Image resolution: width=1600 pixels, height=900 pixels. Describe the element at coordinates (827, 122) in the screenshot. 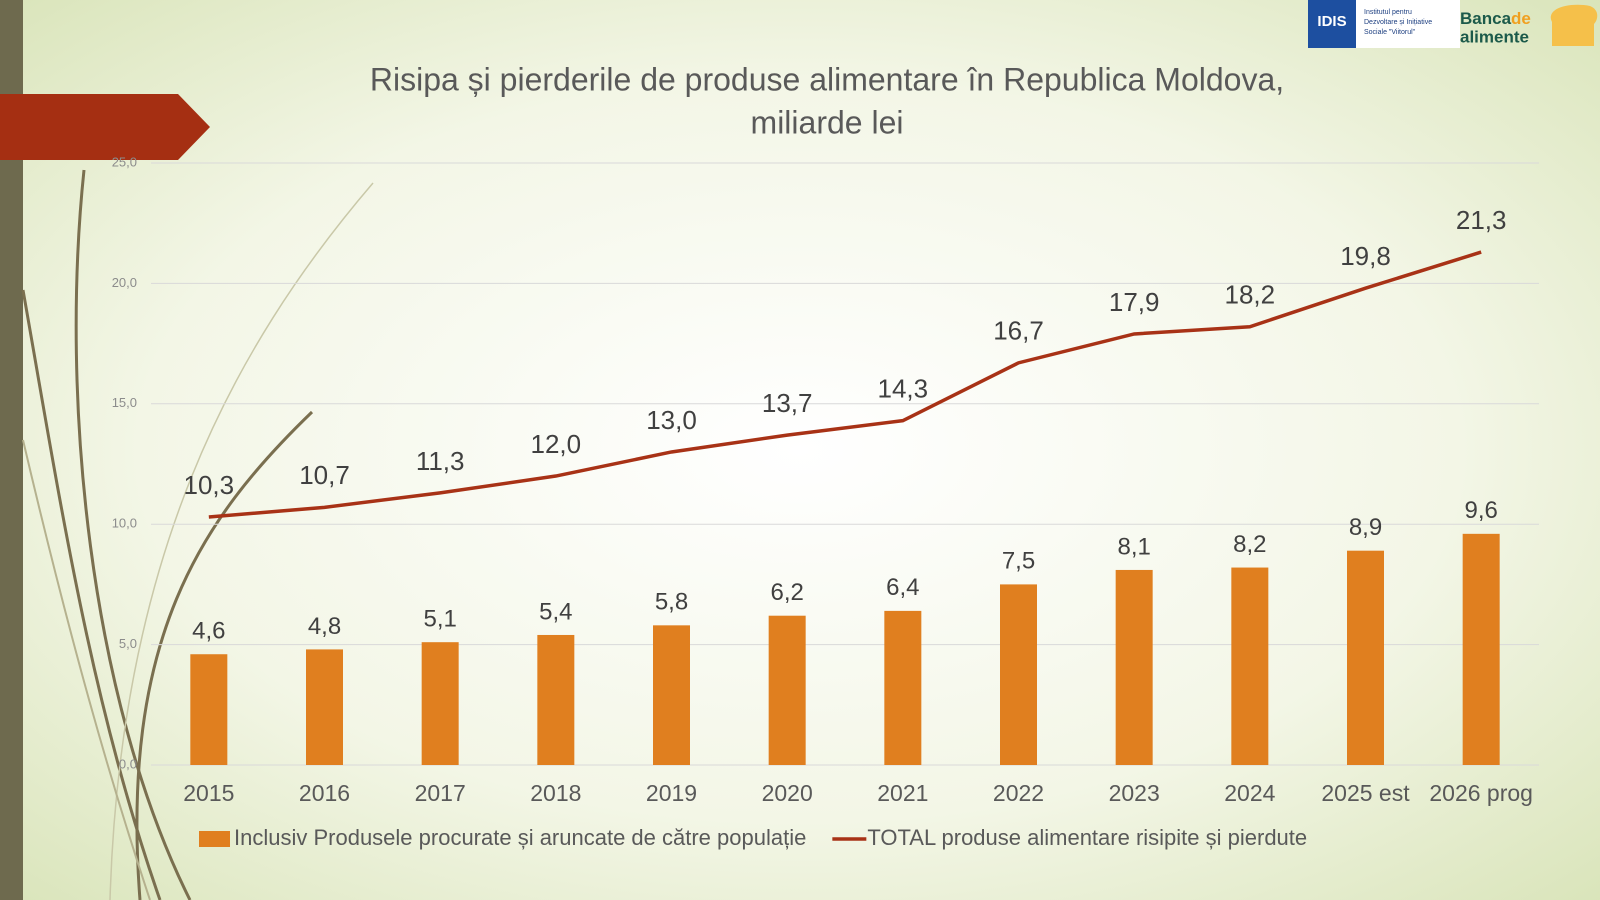

I see `chart-title: miliarde lei` at that location.